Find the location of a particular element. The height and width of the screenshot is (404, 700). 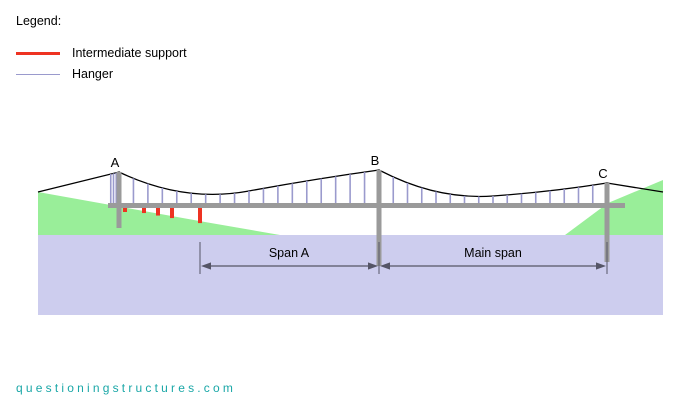

tower-a is located at coordinates (119, 200).